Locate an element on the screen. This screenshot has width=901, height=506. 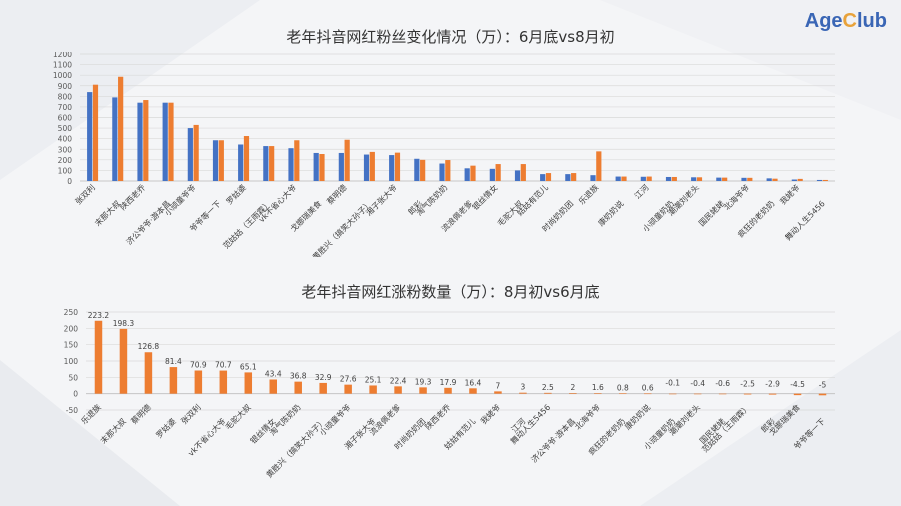
data-label: 1.6 is located at coordinates (598, 387).